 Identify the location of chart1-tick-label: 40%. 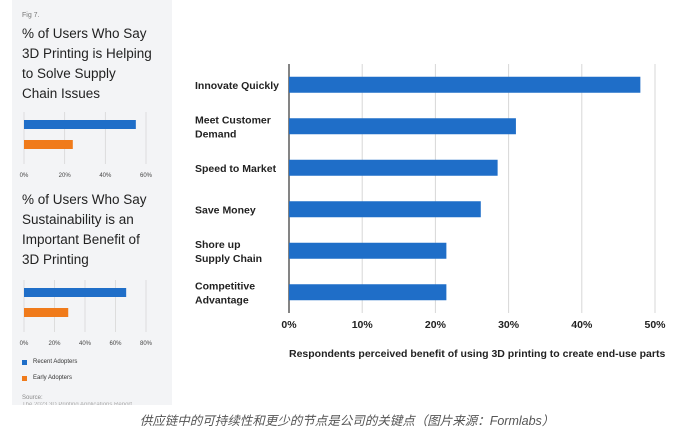
(105, 176).